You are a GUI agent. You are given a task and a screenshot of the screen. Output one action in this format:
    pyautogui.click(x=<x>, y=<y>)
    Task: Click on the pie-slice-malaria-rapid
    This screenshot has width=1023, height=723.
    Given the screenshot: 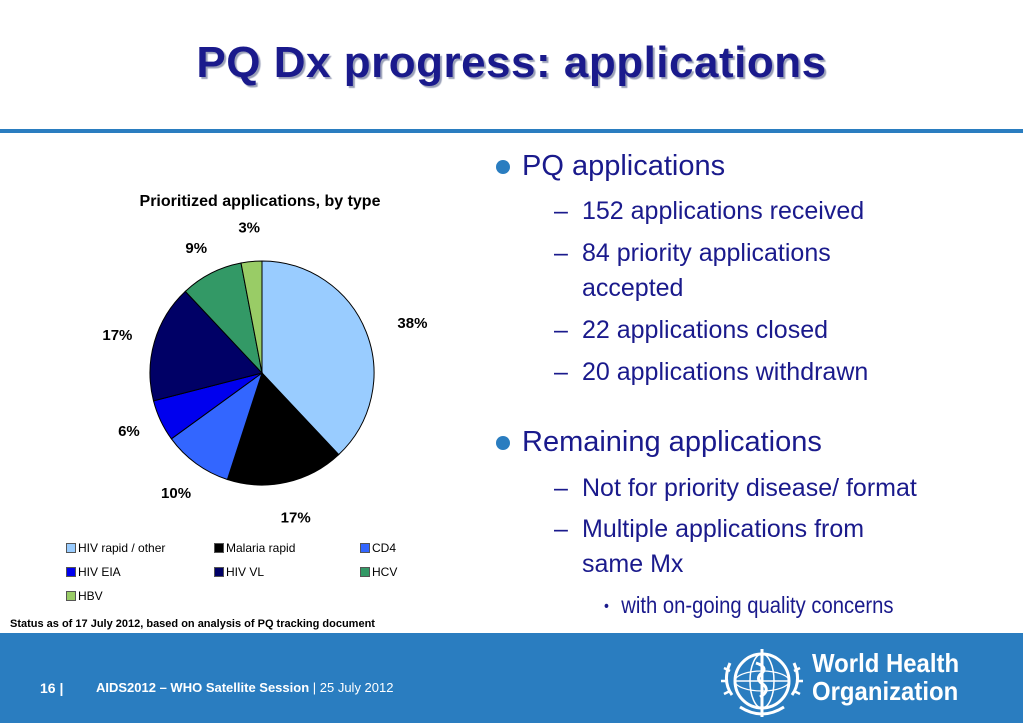 What is the action you would take?
    pyautogui.click(x=283, y=429)
    